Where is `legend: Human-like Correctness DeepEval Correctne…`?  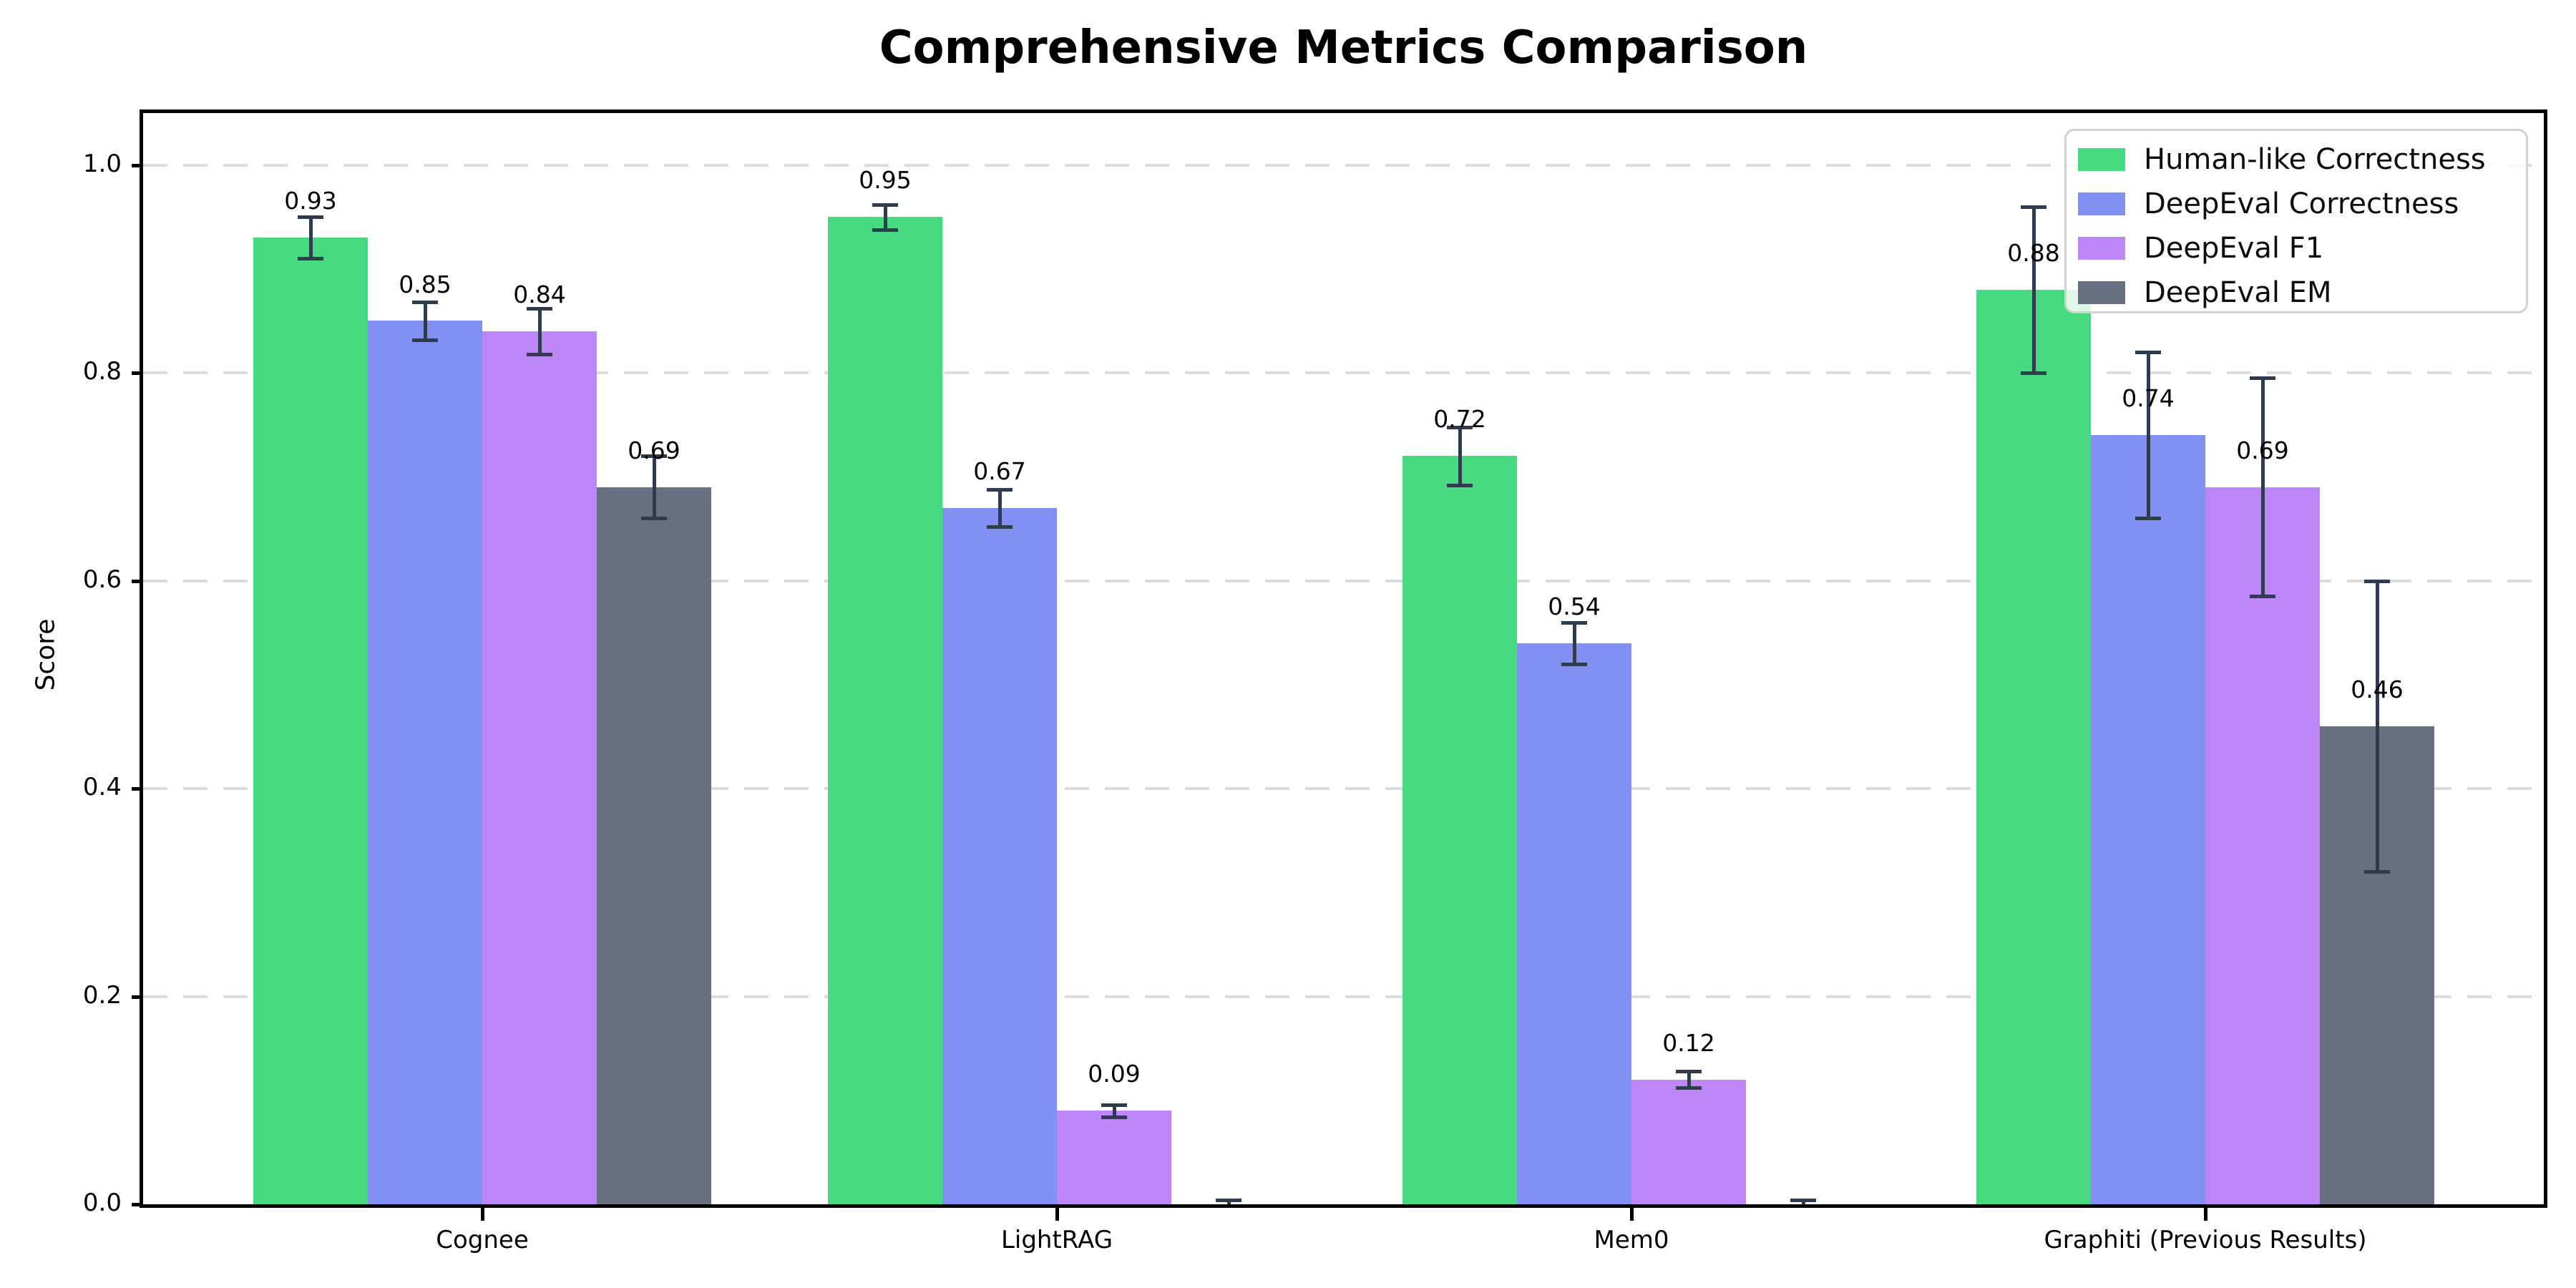 legend: Human-like Correctness DeepEval Correctne… is located at coordinates (2296, 221).